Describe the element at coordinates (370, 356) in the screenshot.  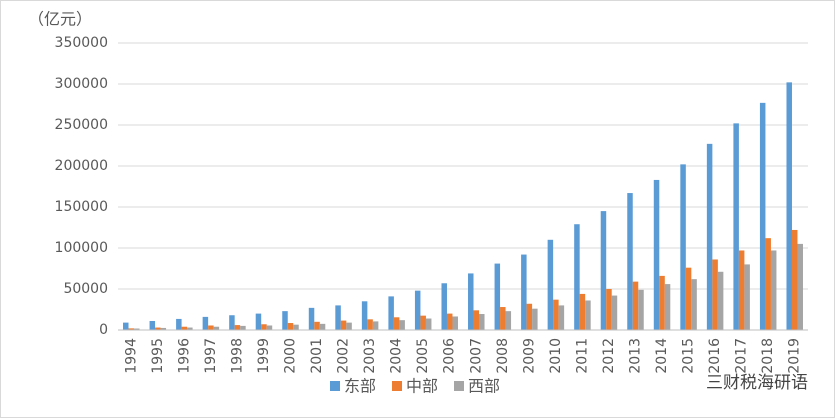
I see `x-tick-label: 2003` at that location.